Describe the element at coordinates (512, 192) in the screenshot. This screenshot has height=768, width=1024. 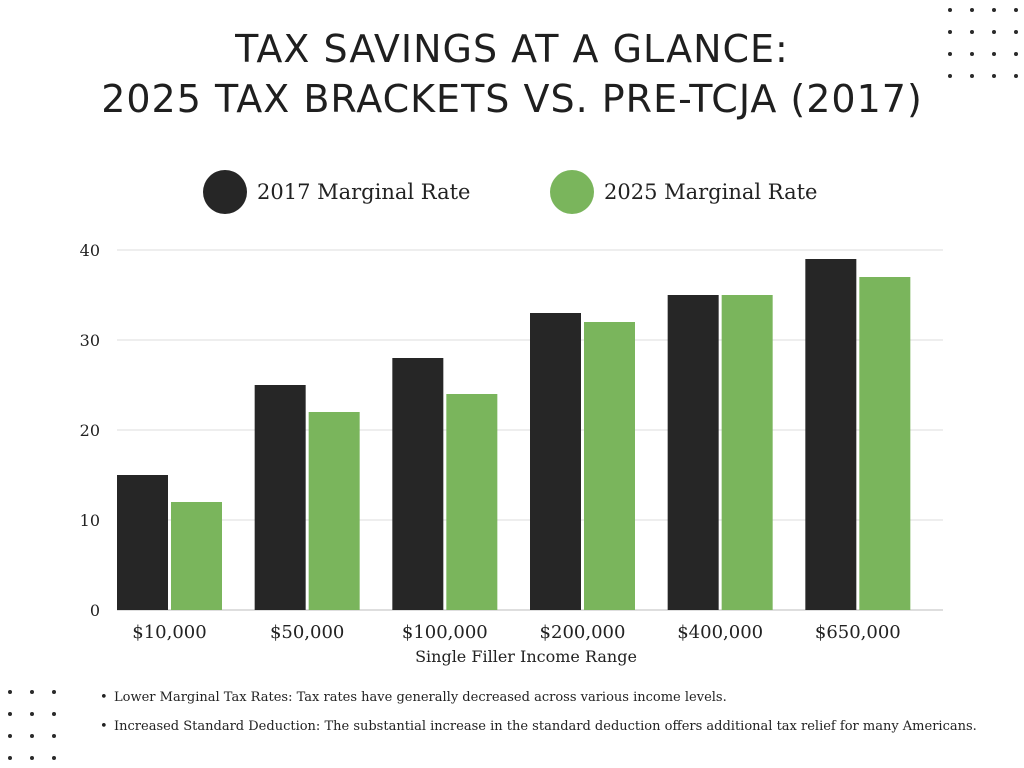
I see `chart-legend: 2017 Marginal Rate 2025 Marginal Rate` at that location.